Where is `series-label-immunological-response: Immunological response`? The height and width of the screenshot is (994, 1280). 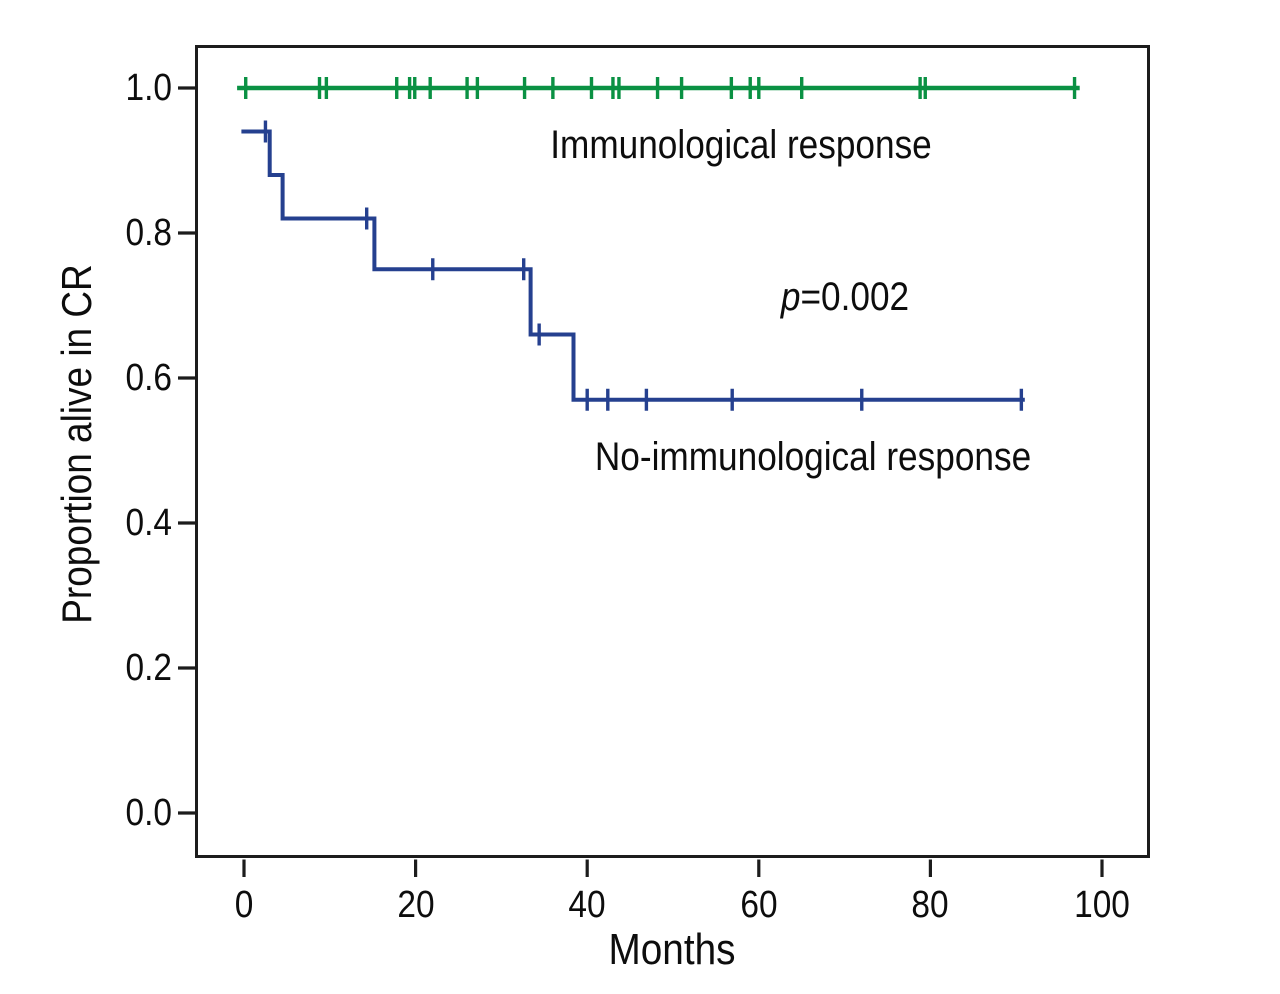 series-label-immunological-response: Immunological response is located at coordinates (741, 145).